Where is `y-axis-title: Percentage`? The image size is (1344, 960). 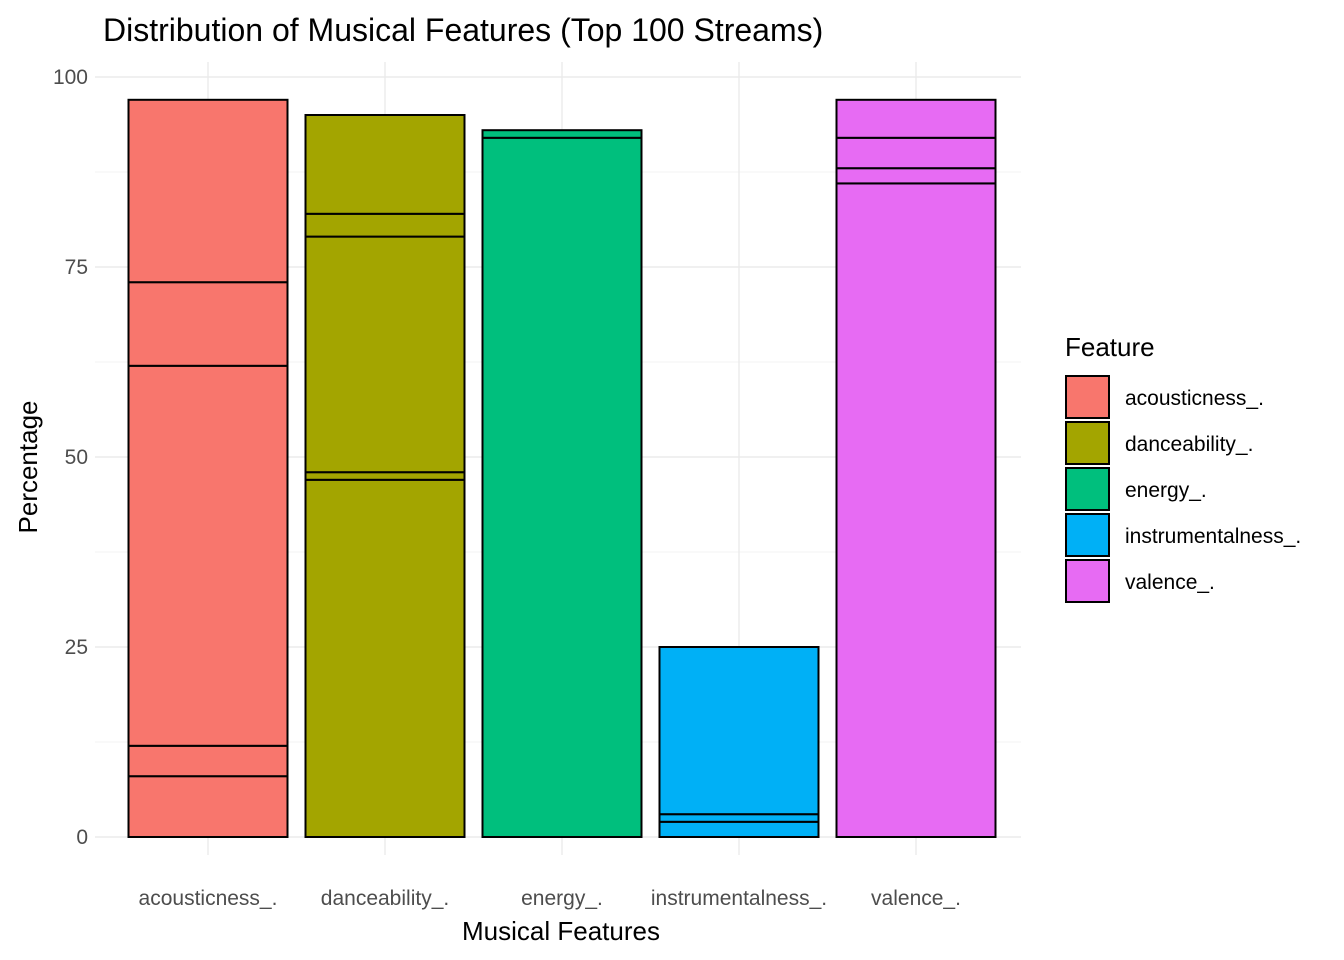
y-axis-title: Percentage is located at coordinates (28, 467).